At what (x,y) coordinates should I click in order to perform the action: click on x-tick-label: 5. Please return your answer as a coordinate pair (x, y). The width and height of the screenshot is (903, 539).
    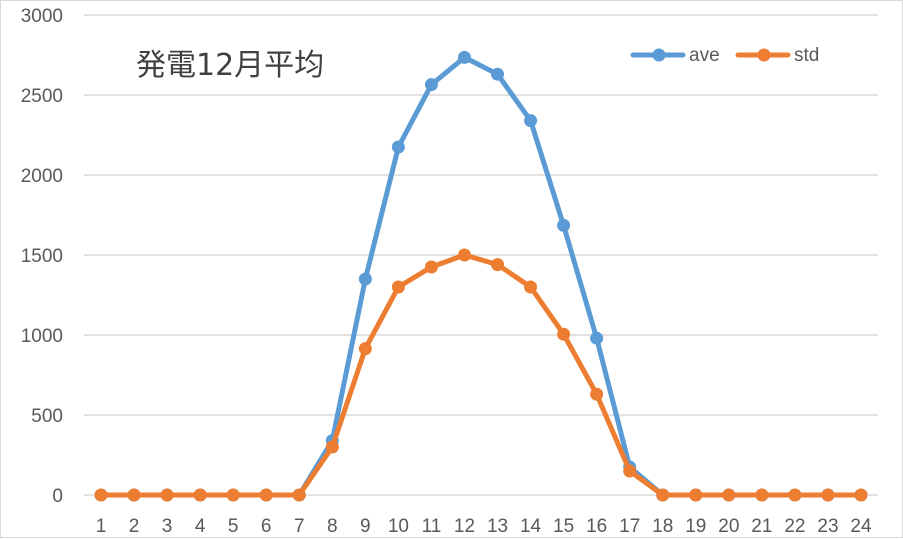
    Looking at the image, I should click on (233, 526).